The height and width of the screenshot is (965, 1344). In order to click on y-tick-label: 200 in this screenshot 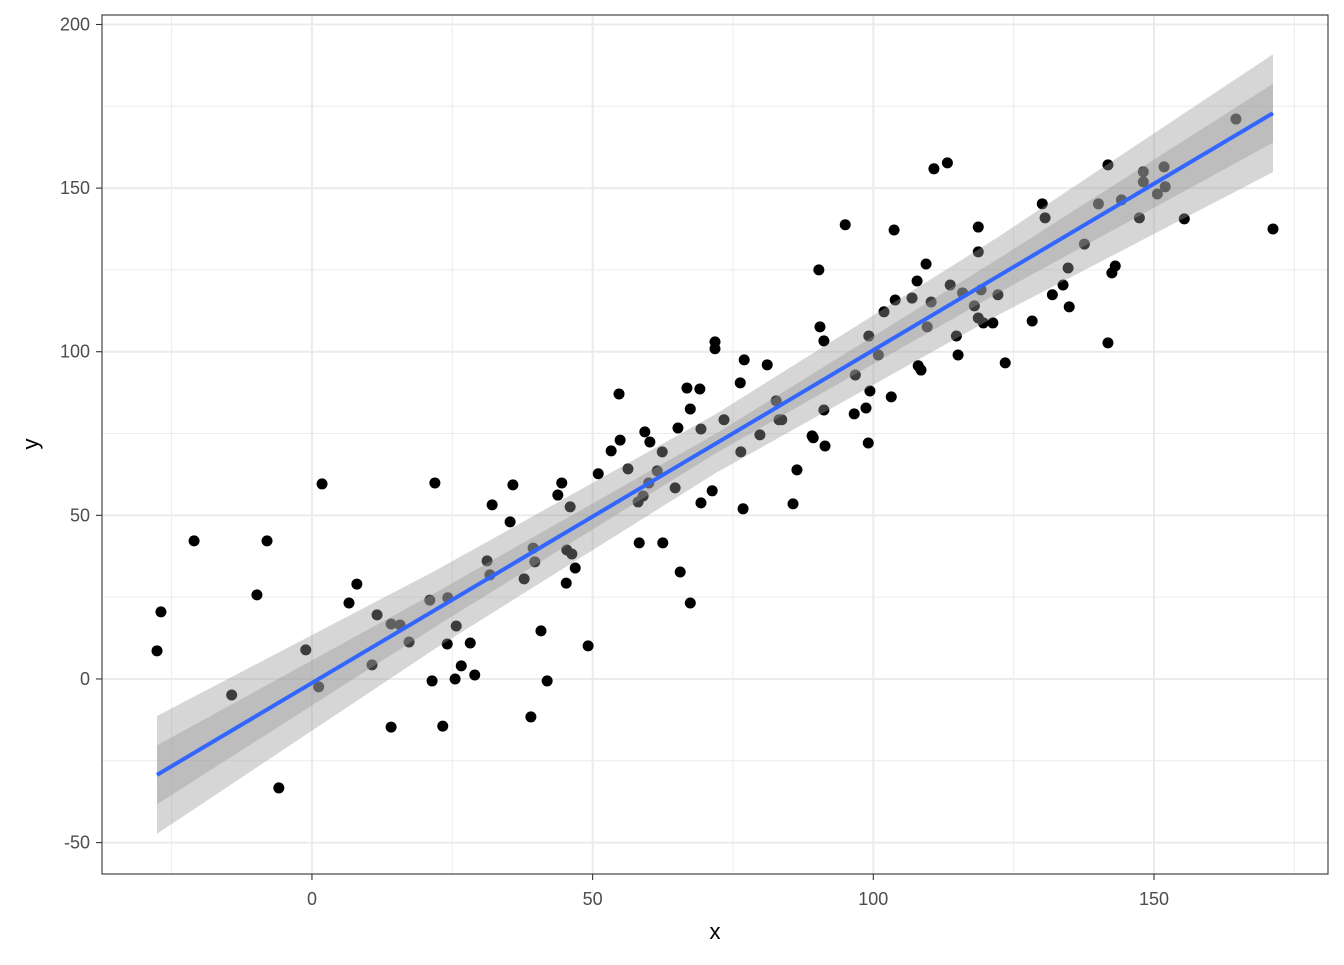, I will do `click(75, 24)`.